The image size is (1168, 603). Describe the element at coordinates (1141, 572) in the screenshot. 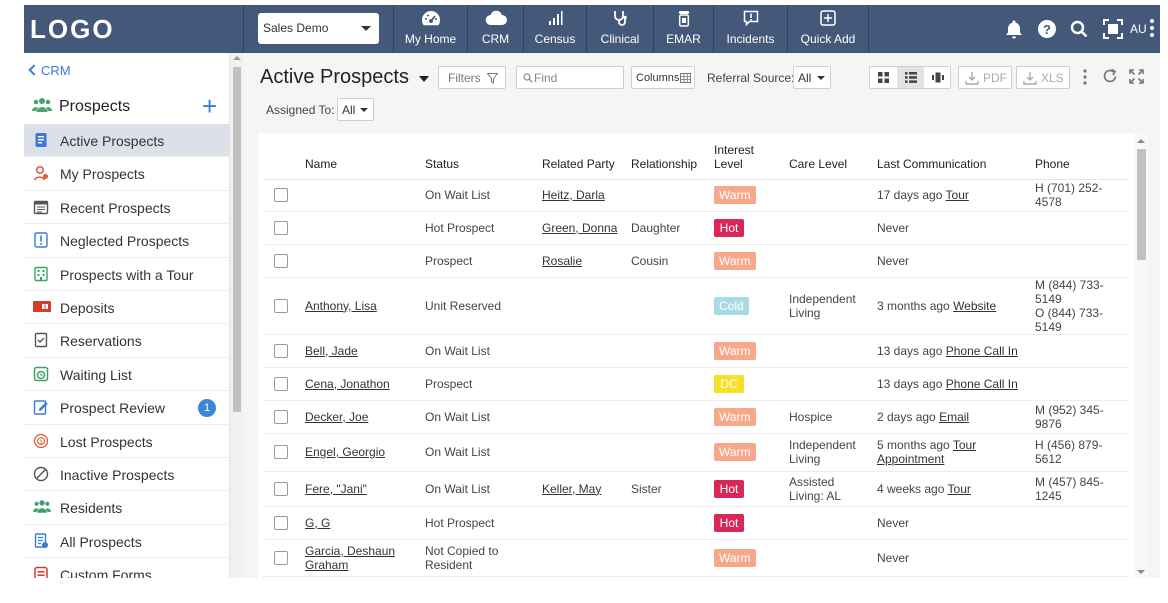

I see `scroll-down-arrow` at that location.